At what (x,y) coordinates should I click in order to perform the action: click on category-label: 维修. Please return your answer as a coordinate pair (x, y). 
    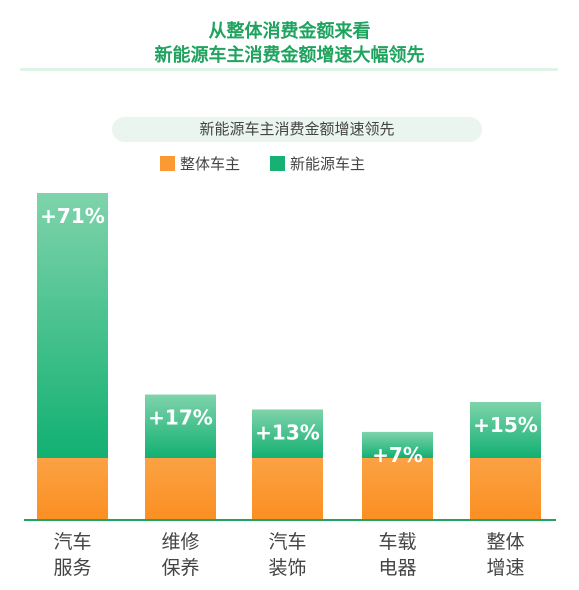
    Looking at the image, I should click on (180, 542).